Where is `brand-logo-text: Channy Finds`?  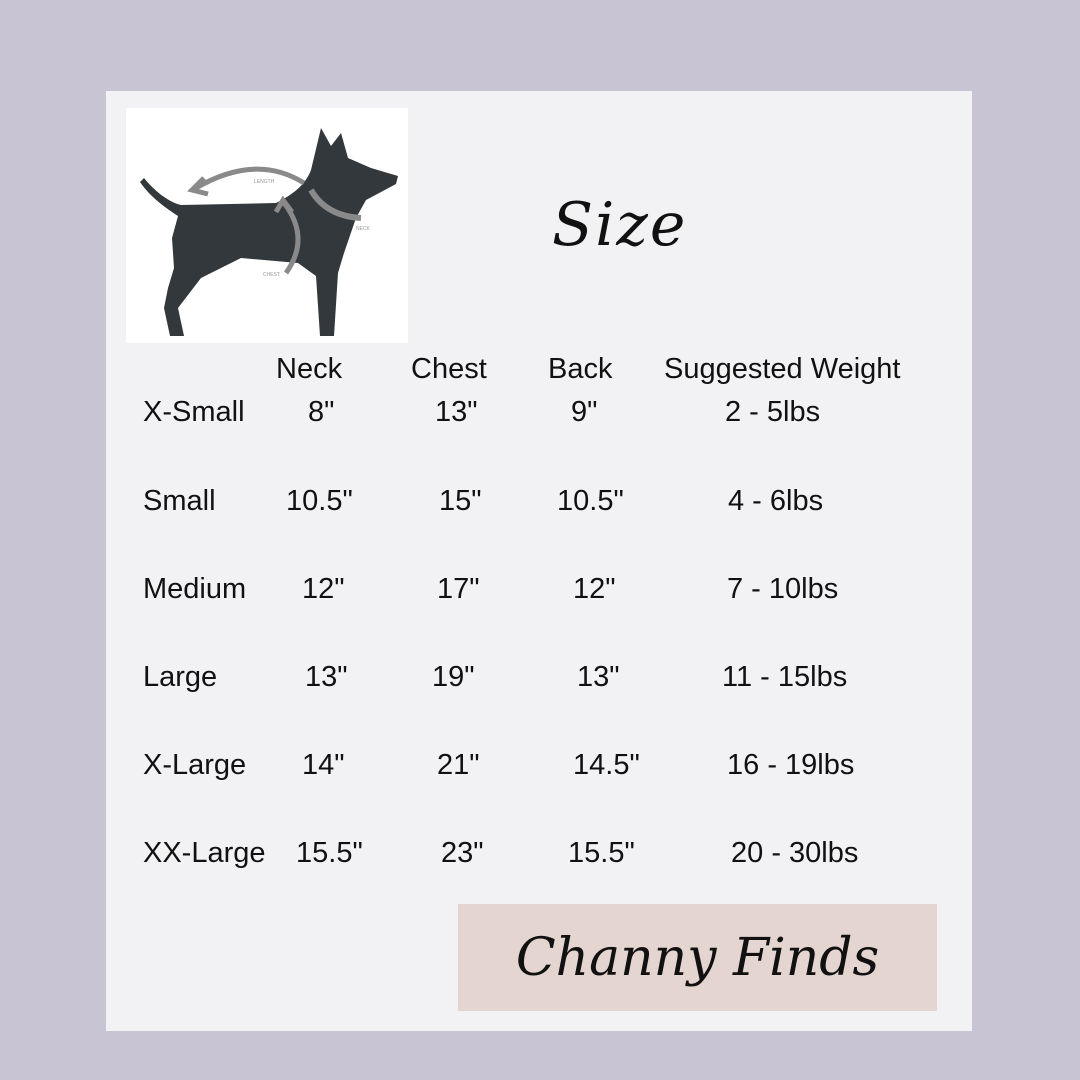 brand-logo-text: Channy Finds is located at coordinates (697, 957).